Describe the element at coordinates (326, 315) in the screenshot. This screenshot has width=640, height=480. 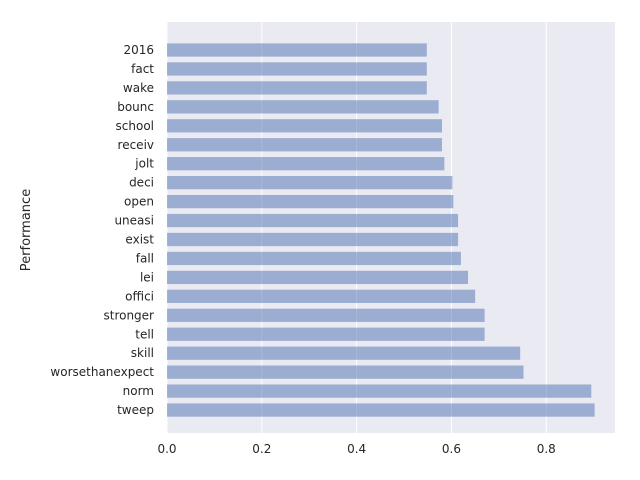
I see `bar-stronger` at that location.